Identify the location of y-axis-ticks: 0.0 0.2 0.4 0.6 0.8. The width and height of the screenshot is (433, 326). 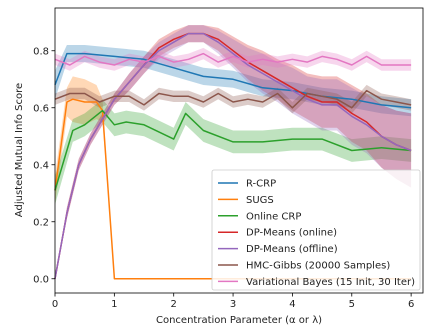
(44, 165).